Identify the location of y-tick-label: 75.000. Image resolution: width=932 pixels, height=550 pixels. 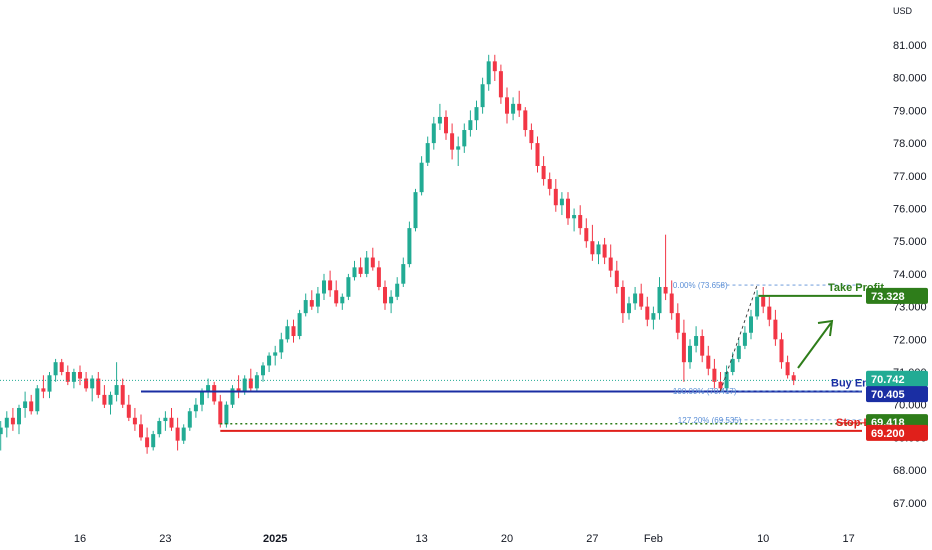
(910, 242).